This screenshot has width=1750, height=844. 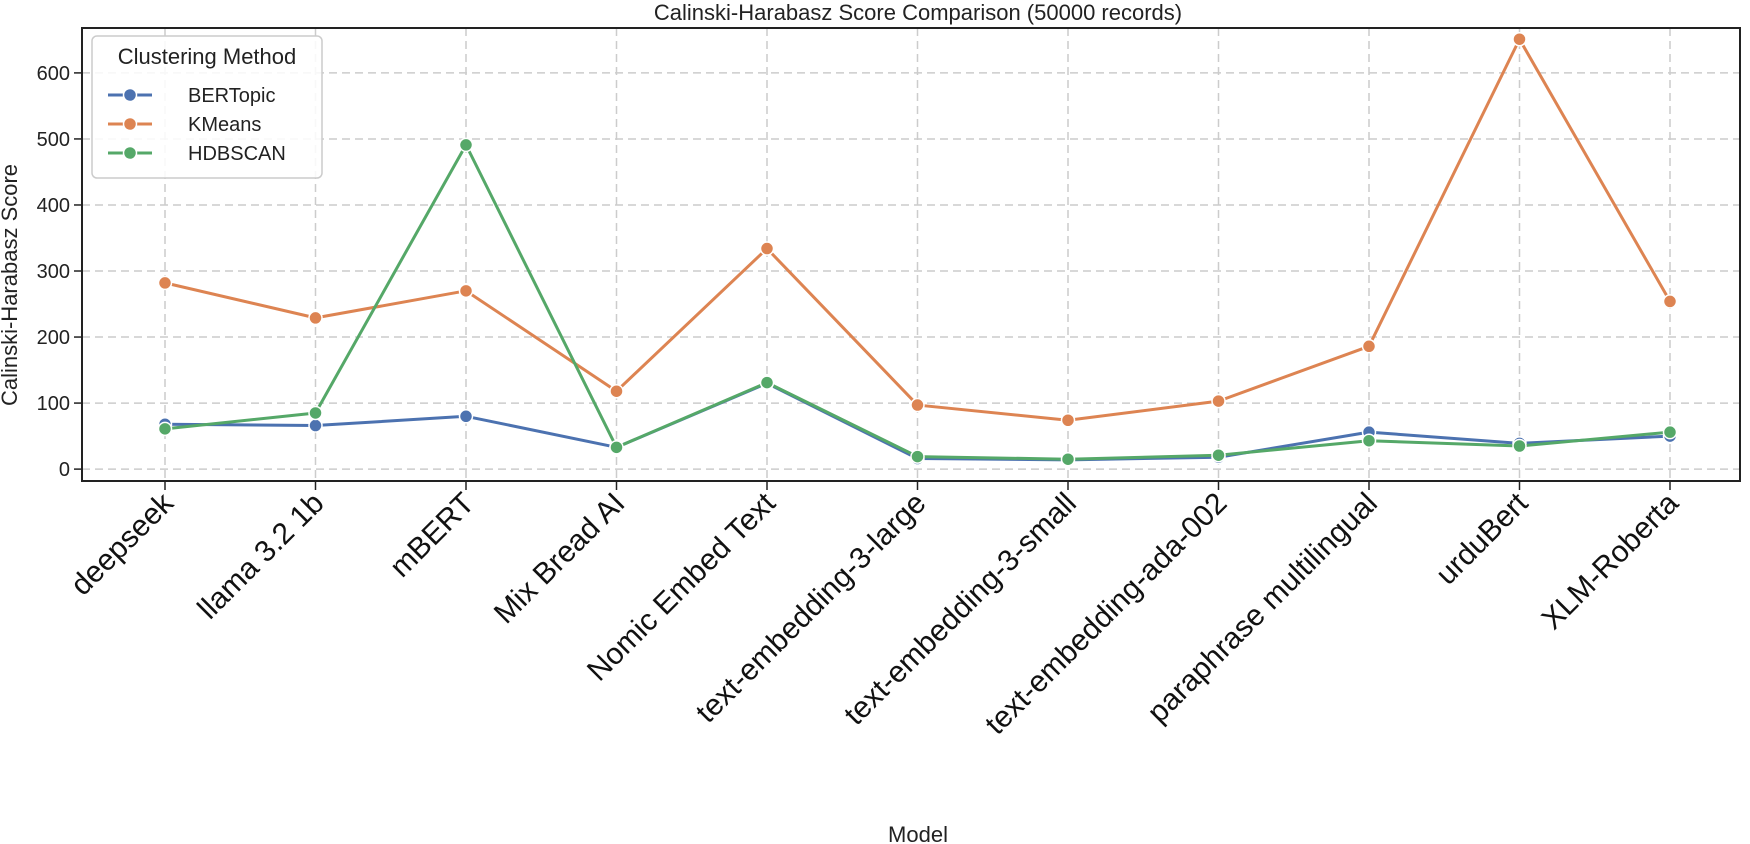 I want to click on x-tick-label: urduBert, so click(x=1482, y=538).